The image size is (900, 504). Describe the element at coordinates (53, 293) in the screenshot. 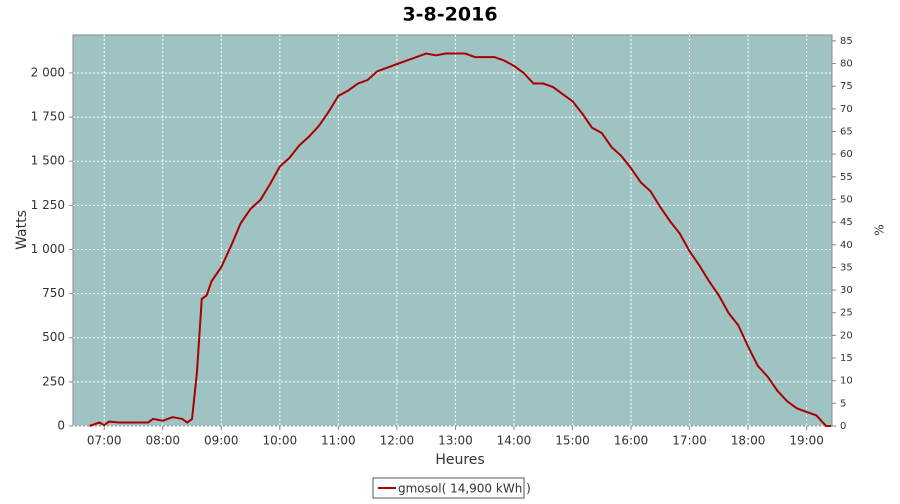

I see `y-tick-label: 750` at that location.